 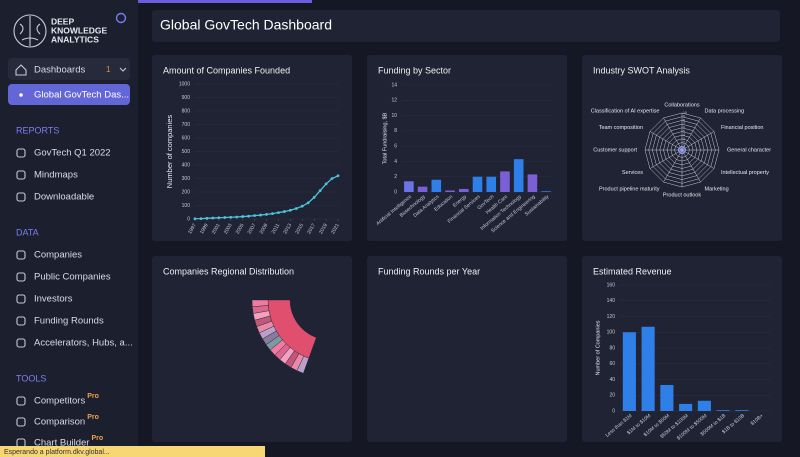 I want to click on r-tick-label: 9, so click(x=684, y=117).